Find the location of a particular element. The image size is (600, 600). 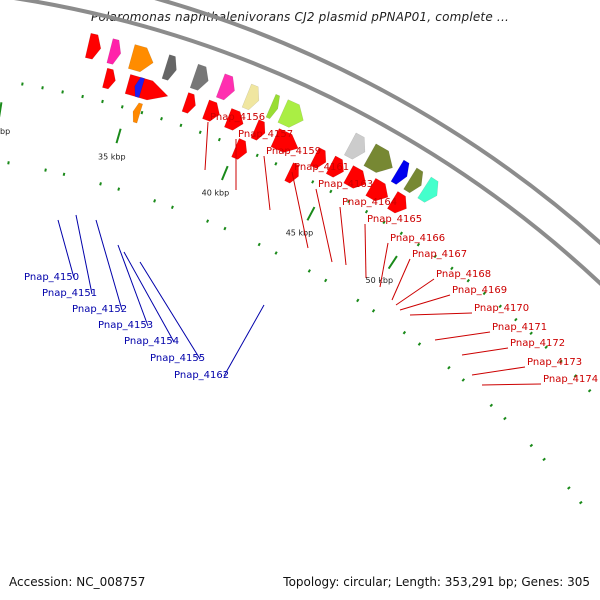

gene-label: Pnap_4167 is located at coordinates (439, 254).